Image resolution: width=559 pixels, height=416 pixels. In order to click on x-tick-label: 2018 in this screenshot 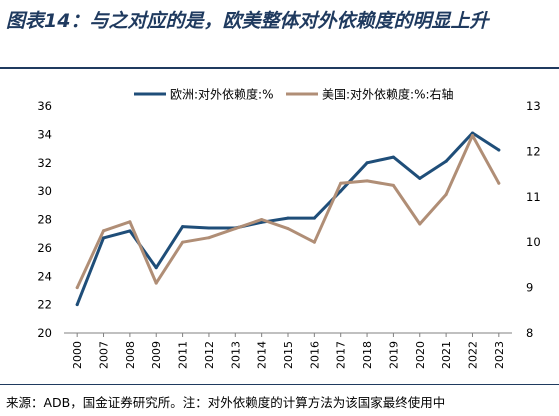, I will do `click(367, 355)`.